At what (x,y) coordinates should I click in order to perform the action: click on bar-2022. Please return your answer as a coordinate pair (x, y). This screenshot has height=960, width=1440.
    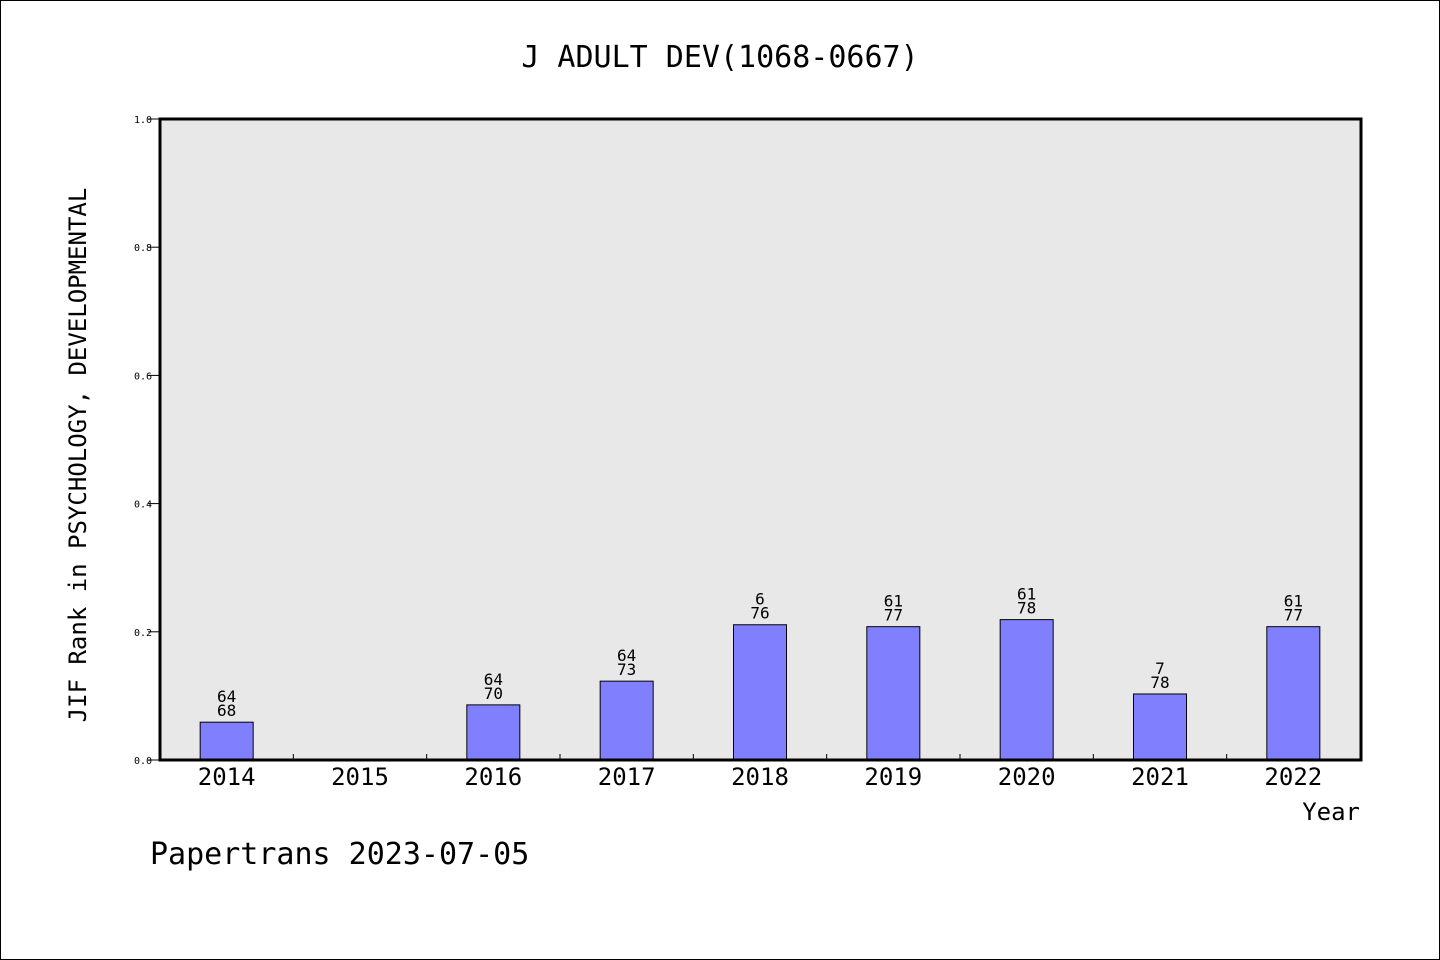
    Looking at the image, I should click on (1293, 693).